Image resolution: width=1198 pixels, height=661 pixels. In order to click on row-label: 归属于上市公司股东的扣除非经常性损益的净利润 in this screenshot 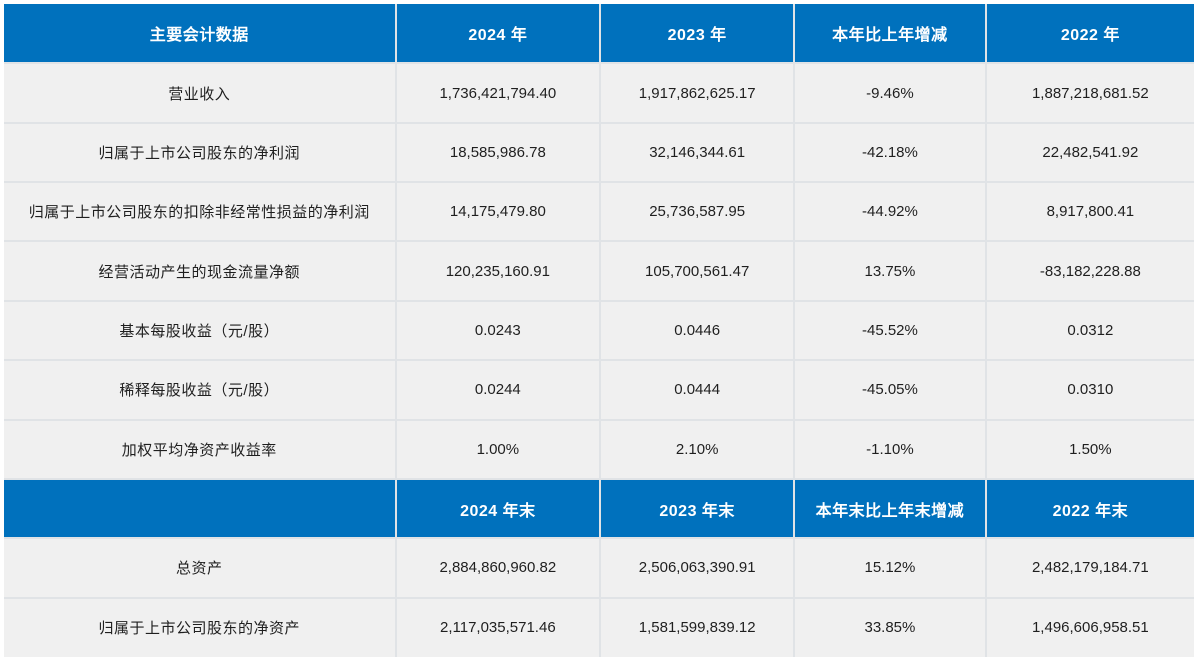, I will do `click(200, 212)`.